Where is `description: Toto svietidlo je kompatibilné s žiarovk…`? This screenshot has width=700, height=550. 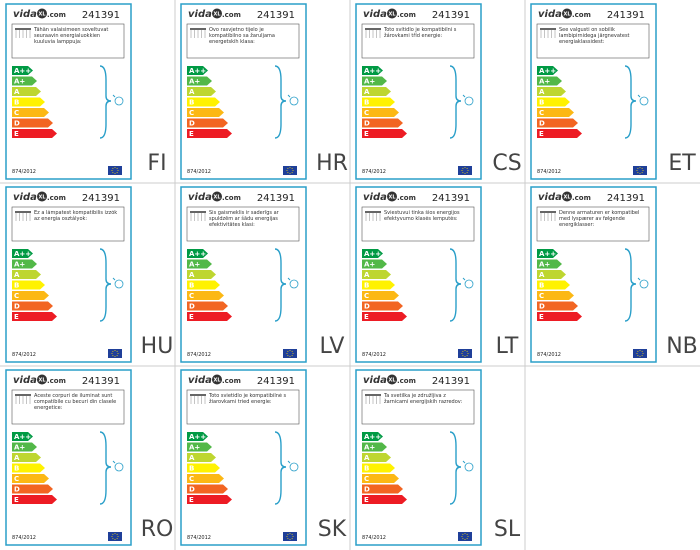
description: Toto svietidlo je kompatibilné s žiarovk… is located at coordinates (248, 399).